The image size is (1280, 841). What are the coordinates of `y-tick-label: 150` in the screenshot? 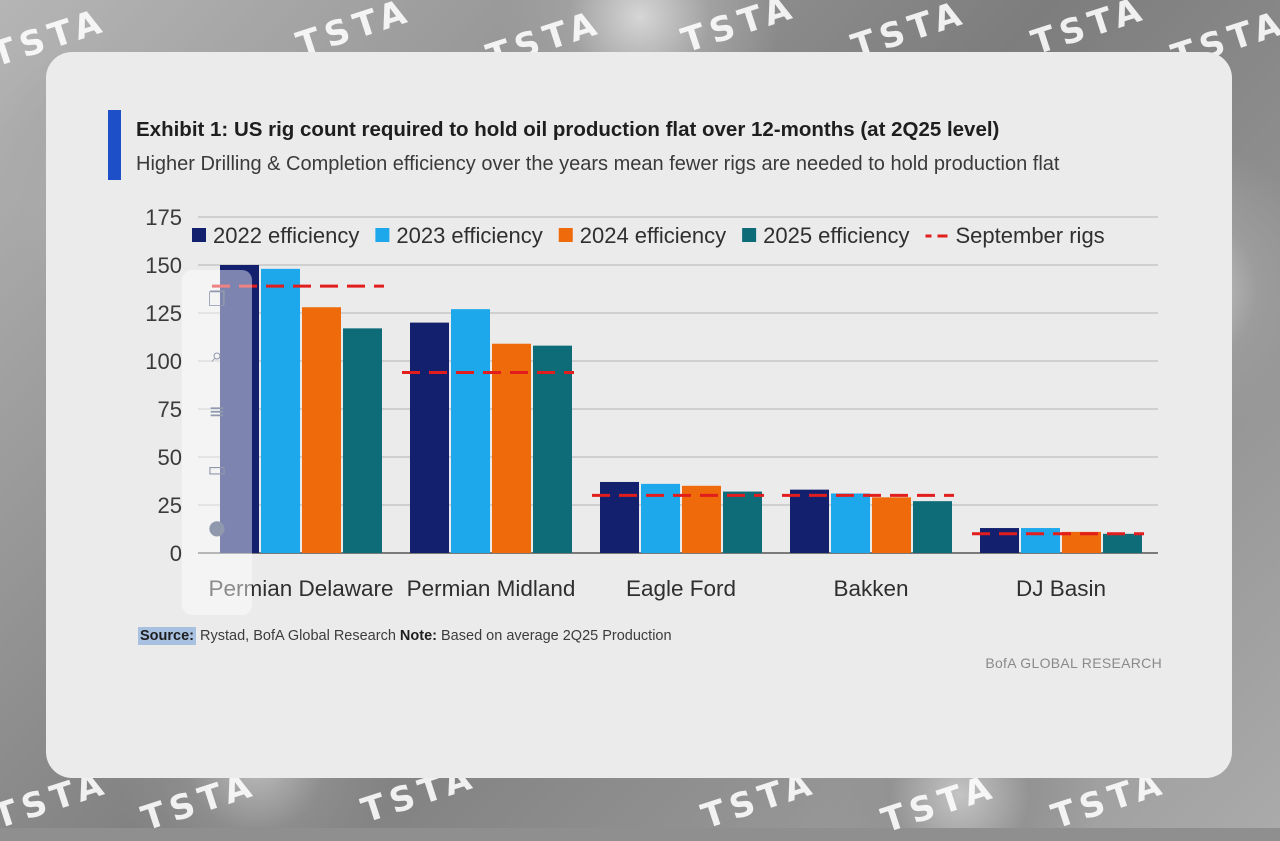 It's located at (163, 265).